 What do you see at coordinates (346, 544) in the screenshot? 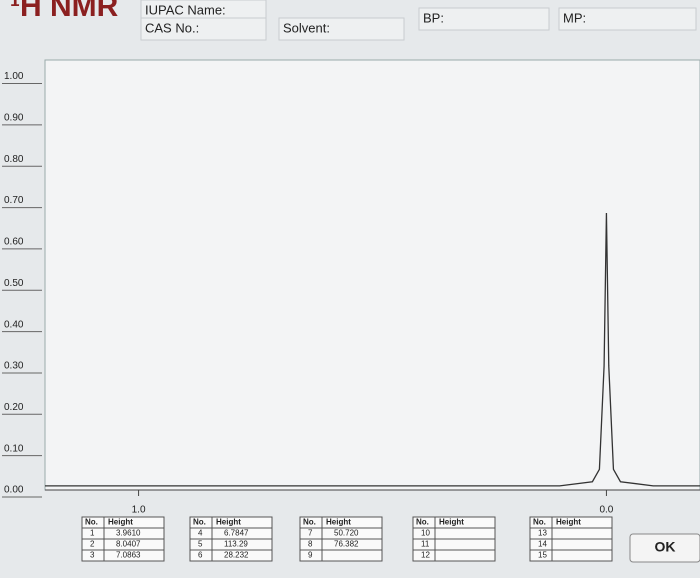
I see `peak-height: 76.382` at bounding box center [346, 544].